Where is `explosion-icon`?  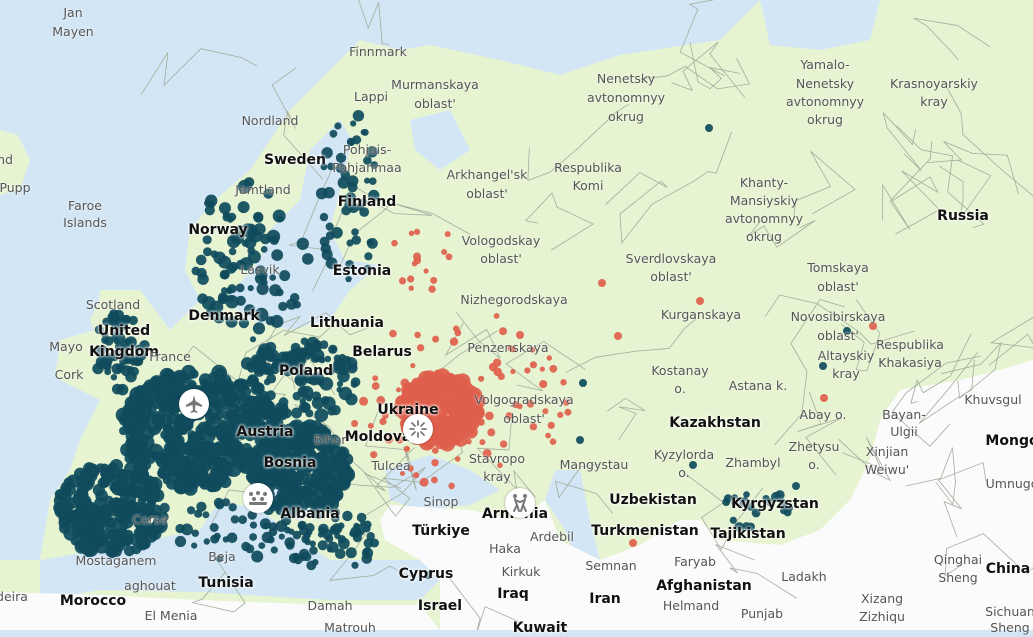 explosion-icon is located at coordinates (418, 429).